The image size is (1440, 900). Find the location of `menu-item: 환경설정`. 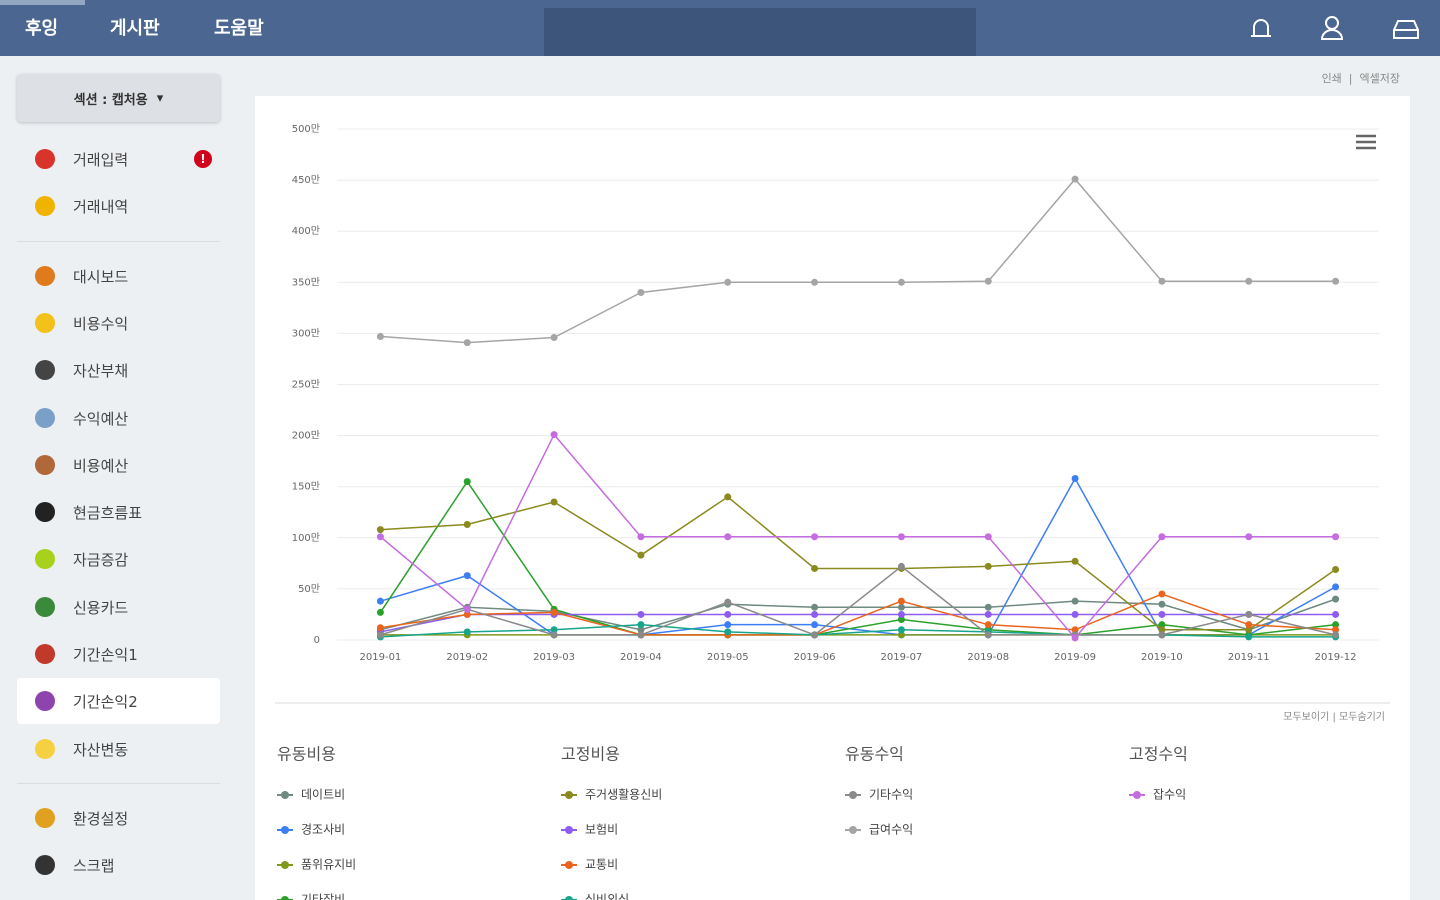

menu-item: 환경설정 is located at coordinates (118, 818).